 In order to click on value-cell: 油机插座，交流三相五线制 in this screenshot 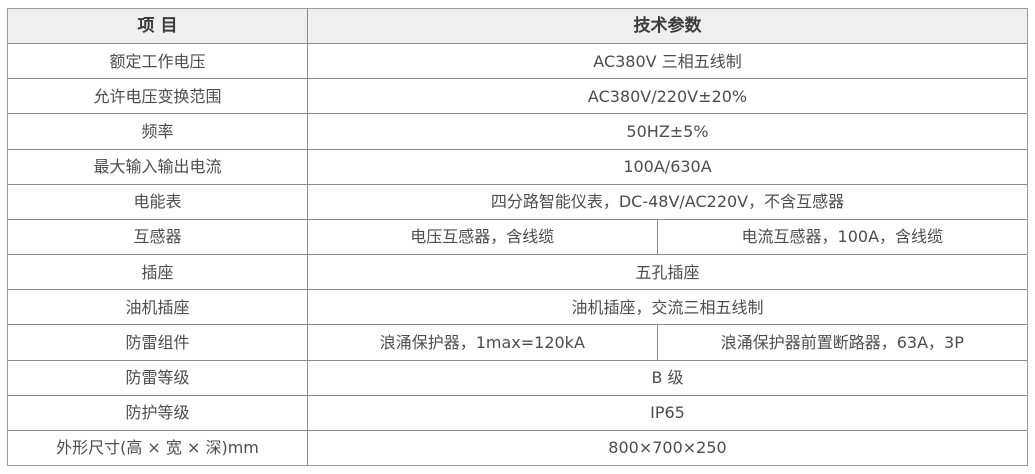, I will do `click(667, 307)`.